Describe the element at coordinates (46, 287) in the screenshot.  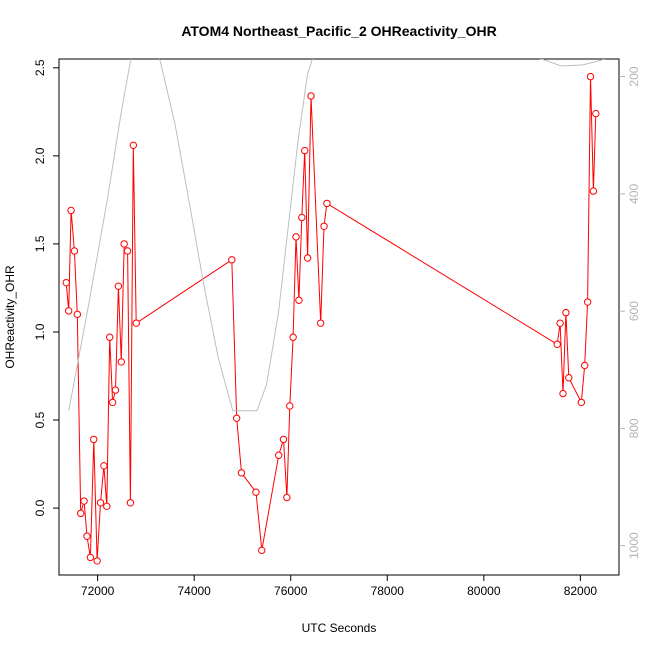
I see `y-axis: 0.0 0.5 1.0 1.5 2.0 2.5` at that location.